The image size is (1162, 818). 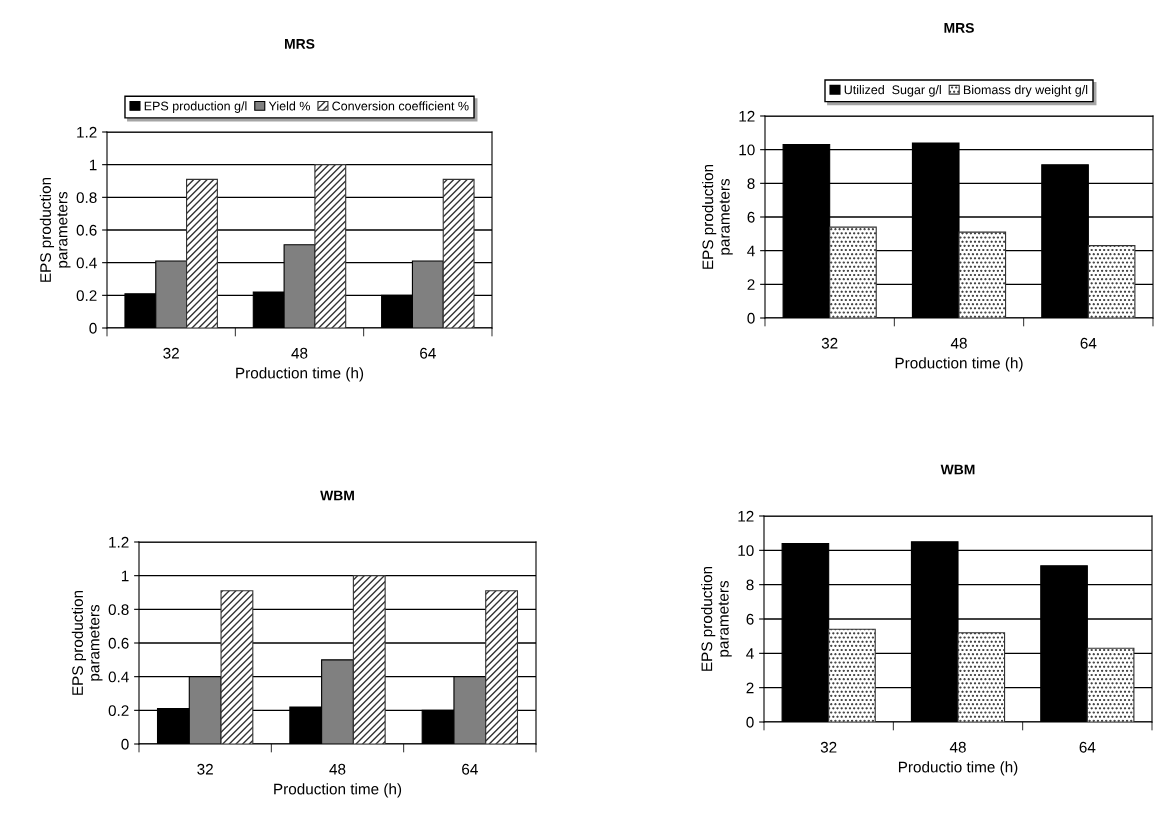 I want to click on legend-label: Utilized Sugar g/l, so click(x=892, y=91).